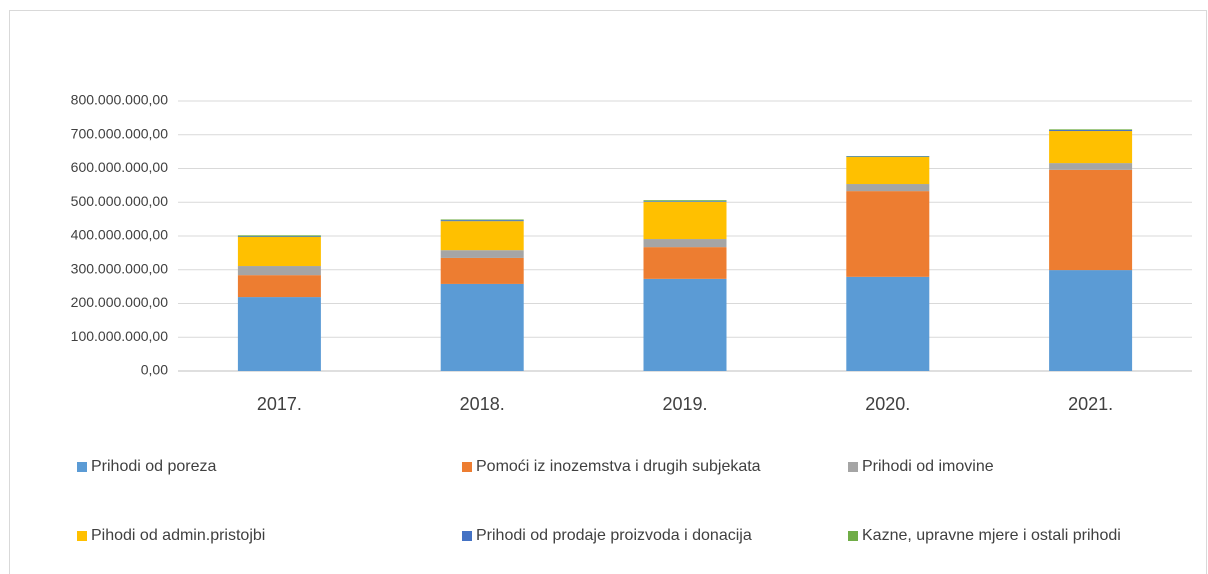  I want to click on legend-label: Kazne, upravne mjere i ostali prihodi, so click(991, 535).